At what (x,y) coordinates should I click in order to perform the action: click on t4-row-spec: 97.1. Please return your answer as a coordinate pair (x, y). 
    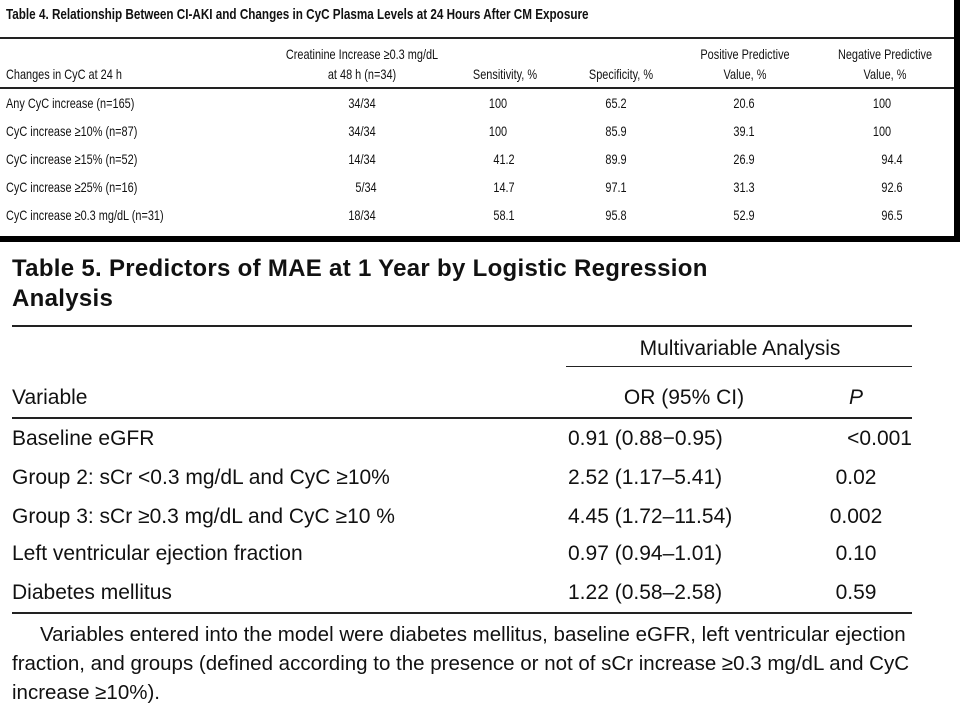
    Looking at the image, I should click on (616, 187).